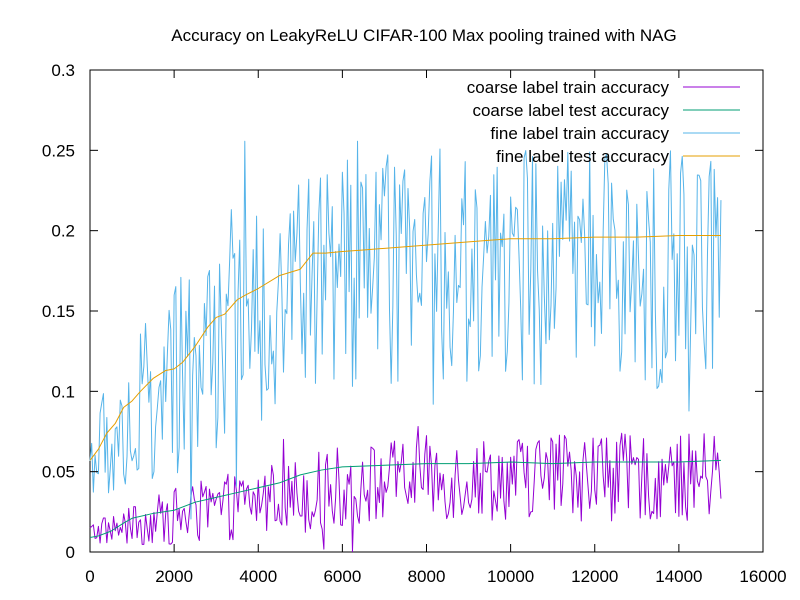  I want to click on x-tick-label: 2000, so click(174, 576).